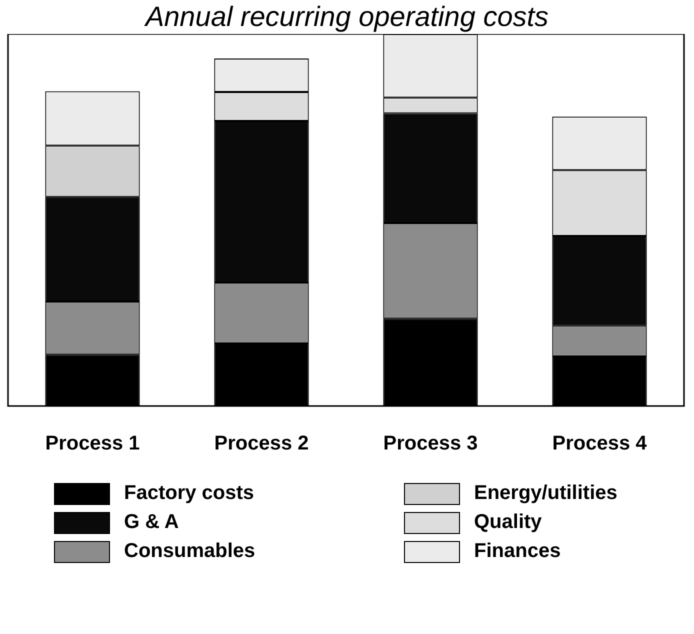 The height and width of the screenshot is (634, 694). Describe the element at coordinates (508, 522) in the screenshot. I see `legend-label: Quality` at that location.